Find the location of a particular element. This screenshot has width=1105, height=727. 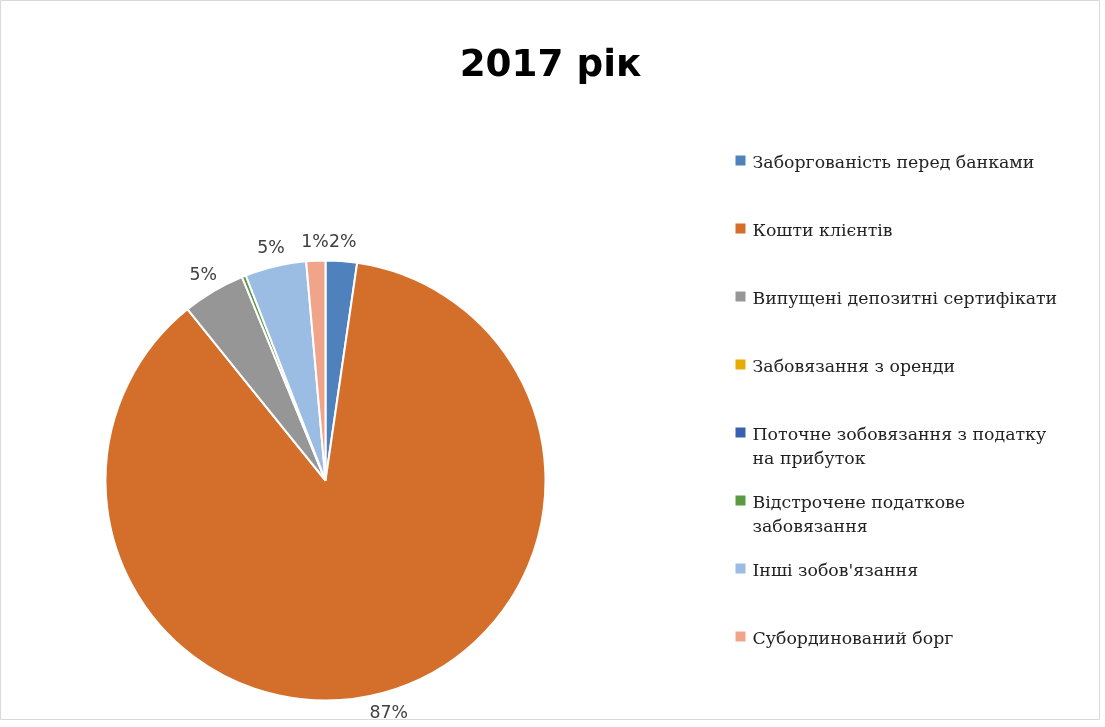

legend-label: Інші зобов'язання is located at coordinates (835, 569).